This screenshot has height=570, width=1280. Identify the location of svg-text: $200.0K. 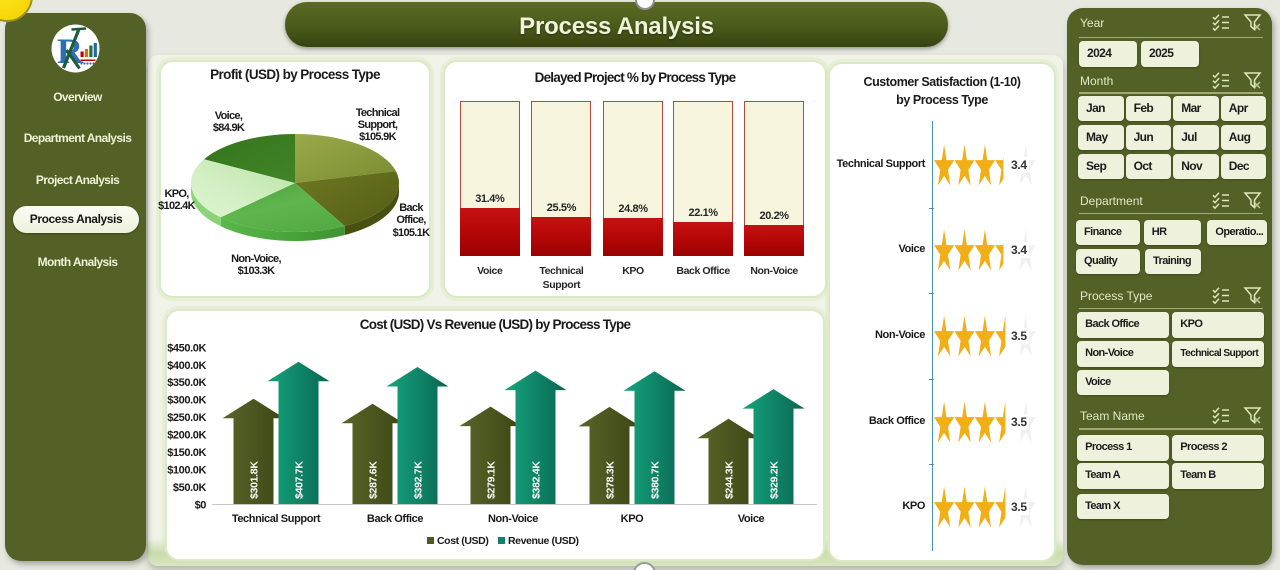
(186, 436).